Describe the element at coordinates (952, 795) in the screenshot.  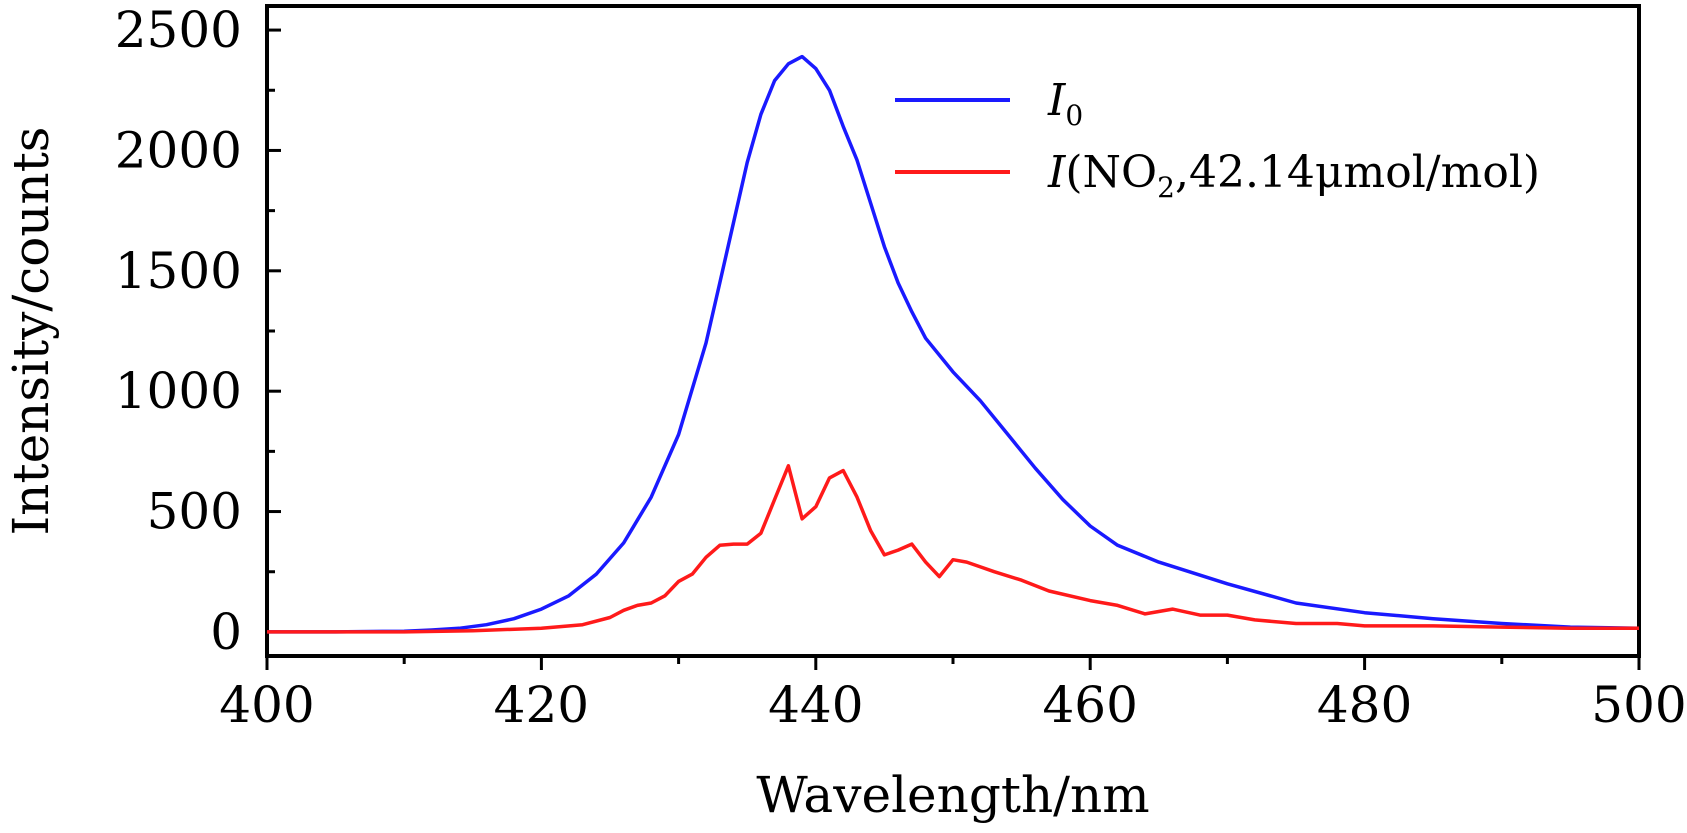
I see `x-axis-title: Wavelength/nm` at that location.